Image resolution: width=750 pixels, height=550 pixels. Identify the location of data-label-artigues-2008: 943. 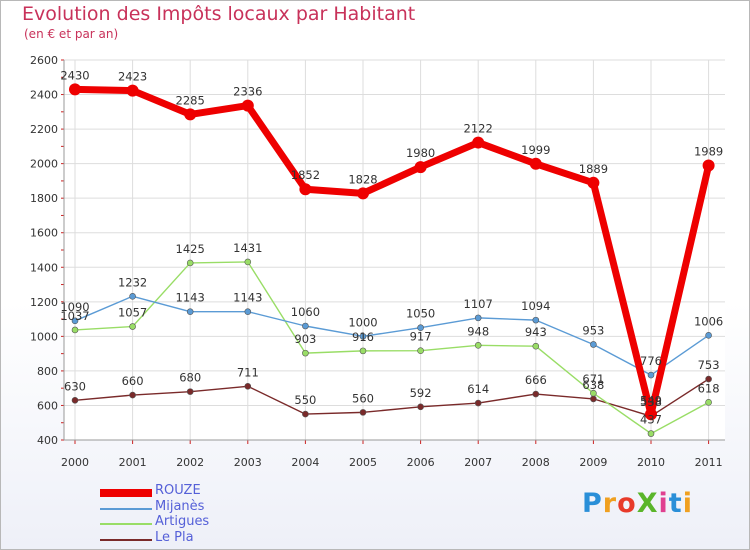
(536, 332).